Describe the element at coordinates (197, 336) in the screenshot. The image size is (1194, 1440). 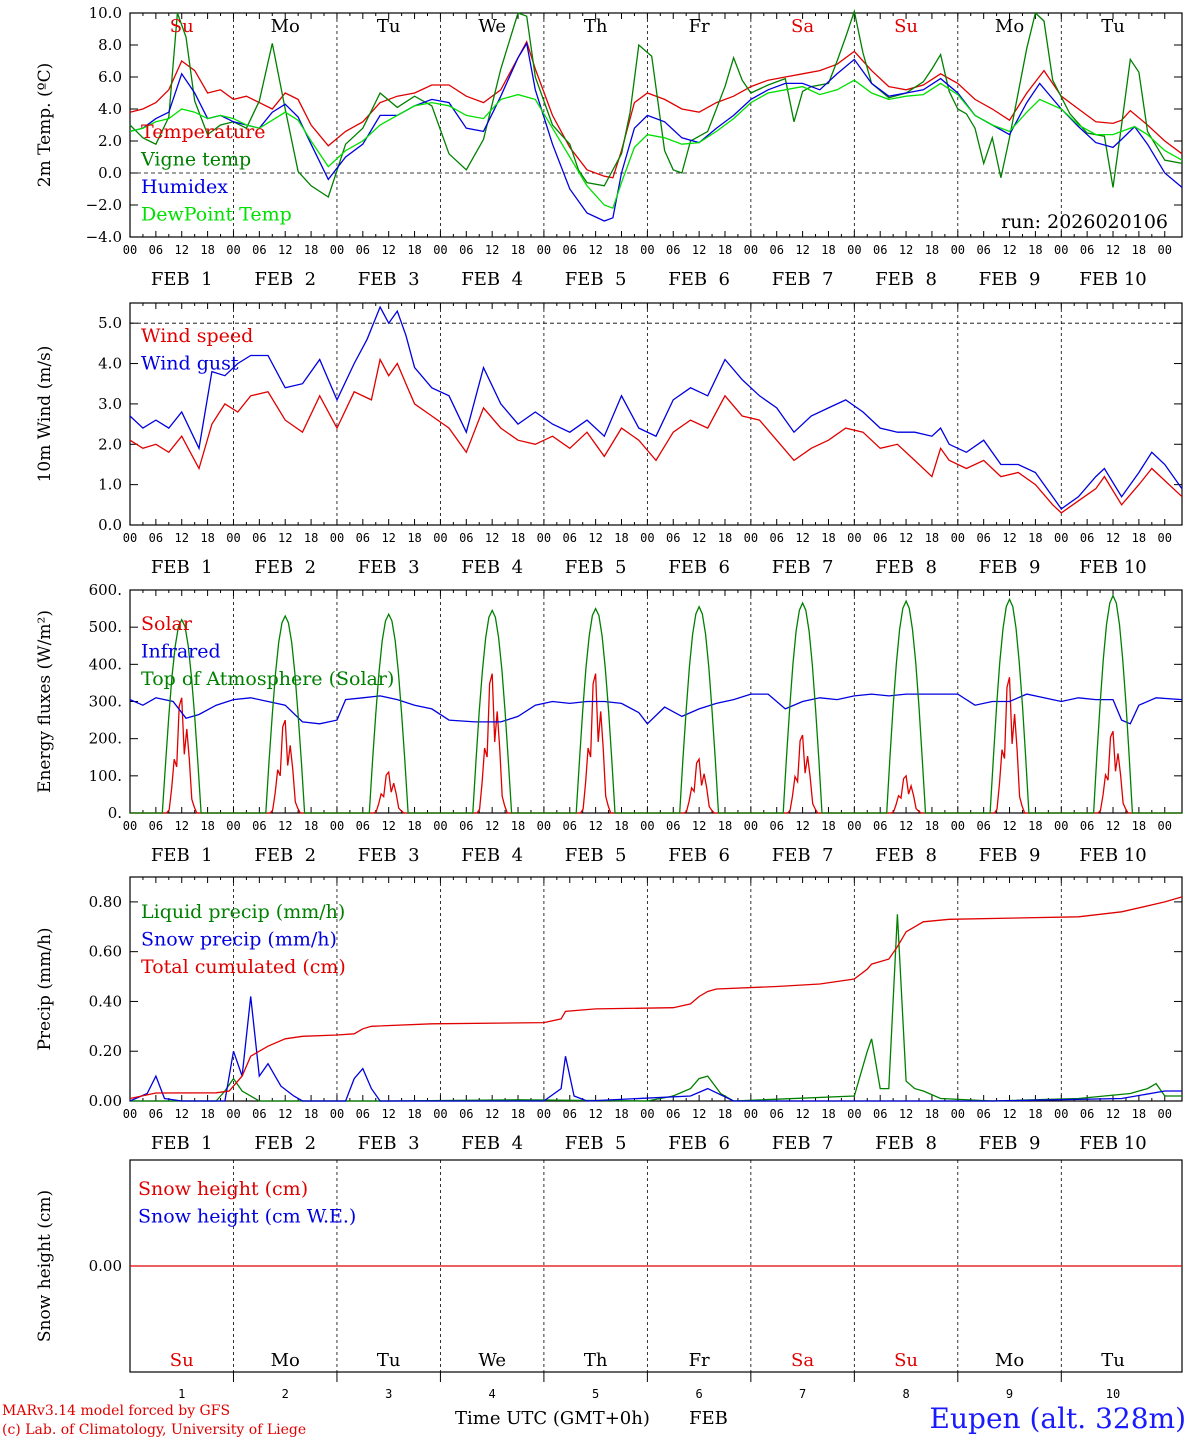
I see `wind-legend-entry: Wind speed` at that location.